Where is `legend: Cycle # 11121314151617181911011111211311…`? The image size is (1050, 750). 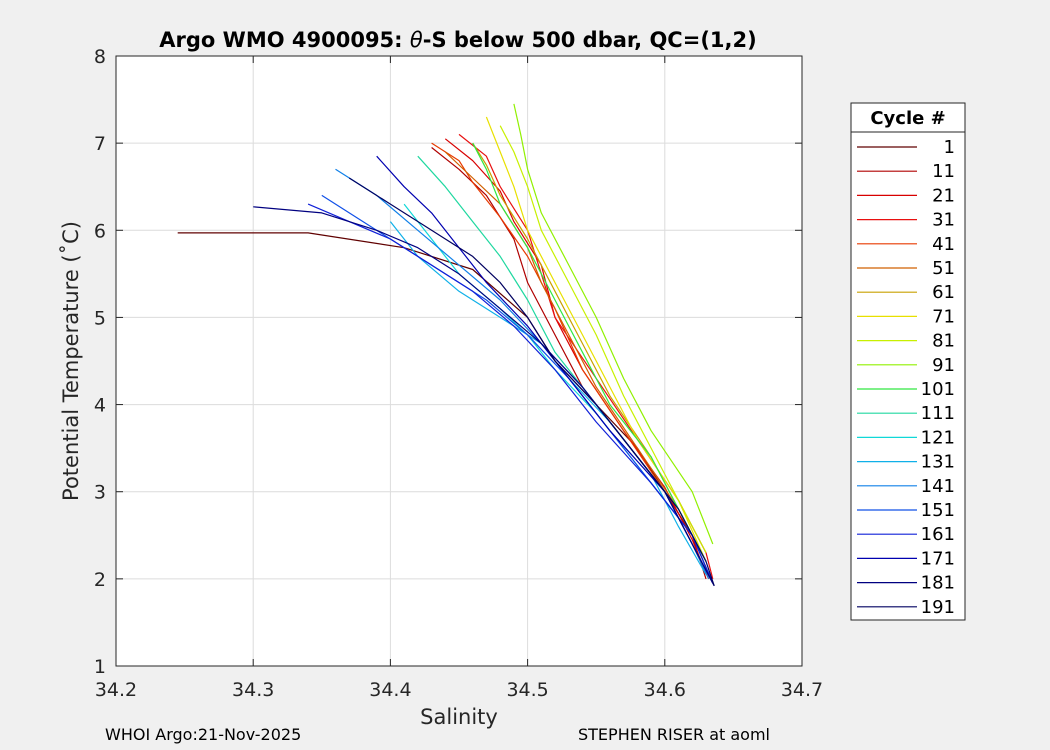 legend: Cycle # 11121314151617181911011111211311… is located at coordinates (908, 361).